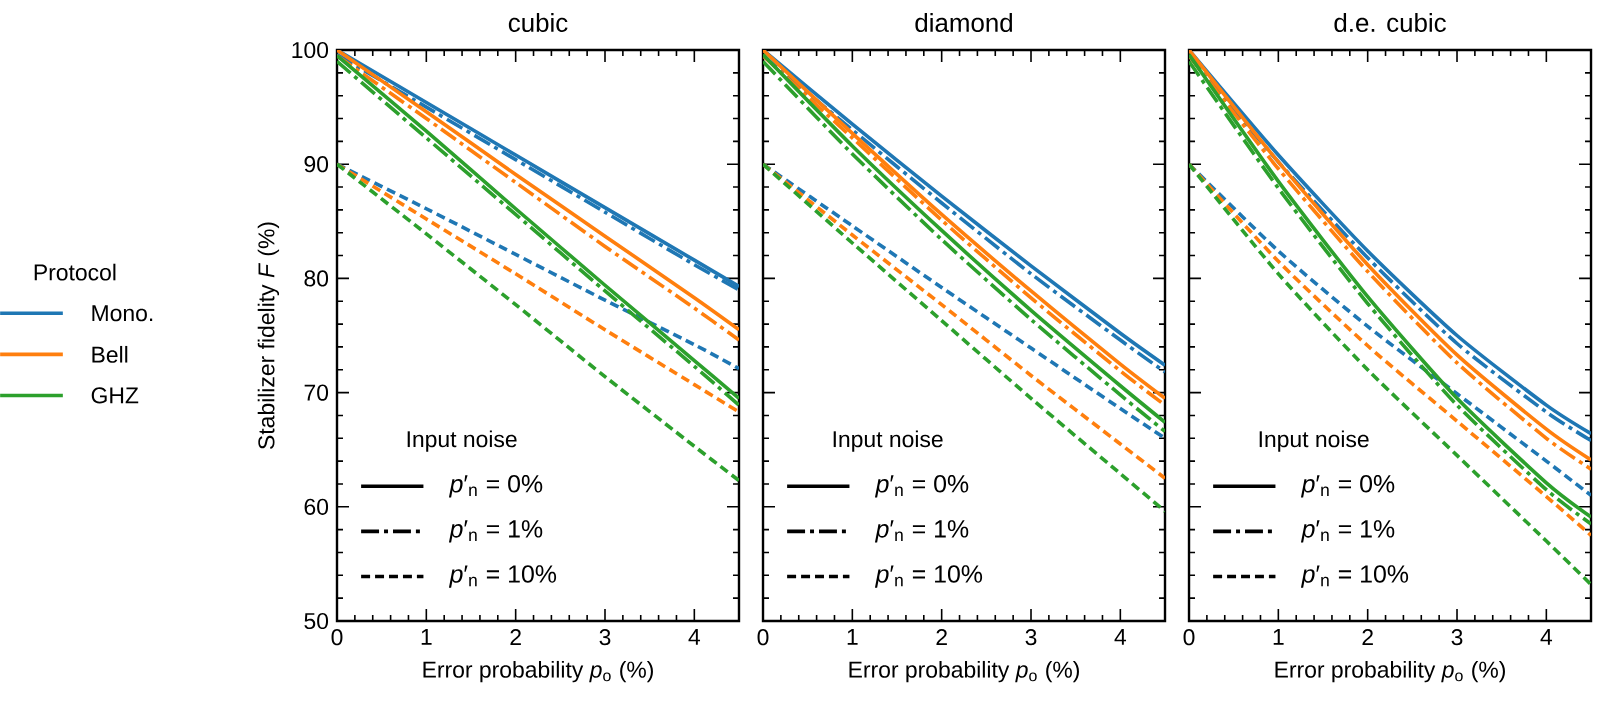 The height and width of the screenshot is (715, 1598). Describe the element at coordinates (310, 50) in the screenshot. I see `y-tick-label: 100` at that location.